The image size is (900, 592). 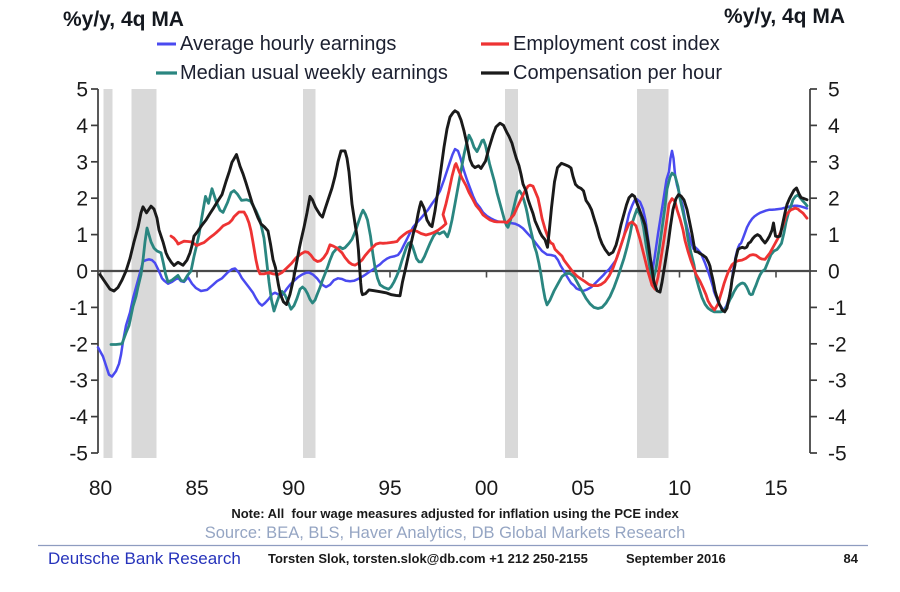 What do you see at coordinates (775, 488) in the screenshot?
I see `svg-text: 15` at bounding box center [775, 488].